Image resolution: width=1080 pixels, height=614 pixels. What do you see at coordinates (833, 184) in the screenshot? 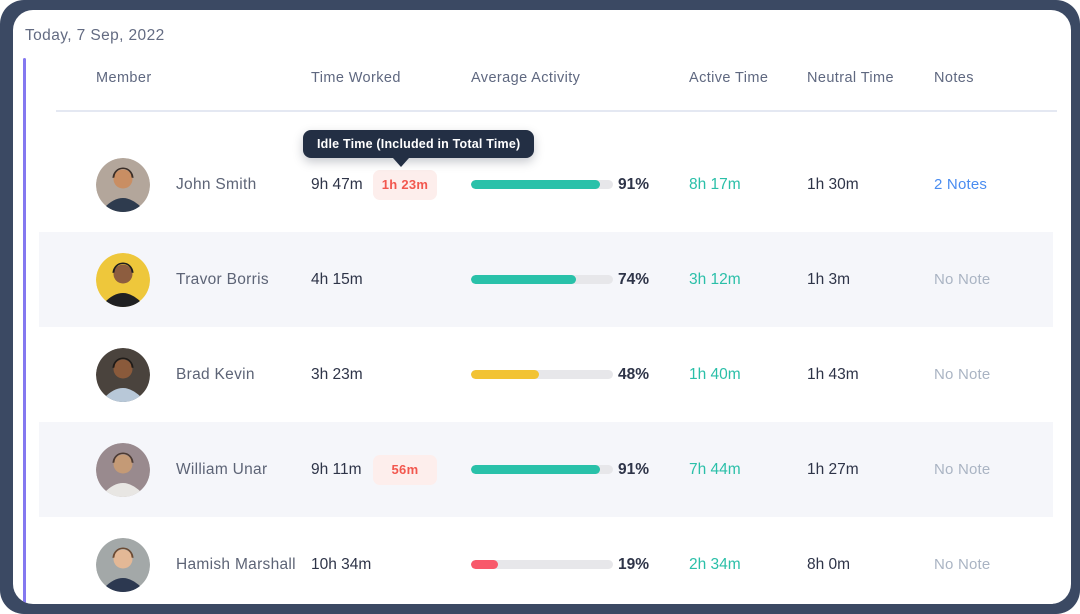
I see `neutral-time-value: 1h 30m` at bounding box center [833, 184].